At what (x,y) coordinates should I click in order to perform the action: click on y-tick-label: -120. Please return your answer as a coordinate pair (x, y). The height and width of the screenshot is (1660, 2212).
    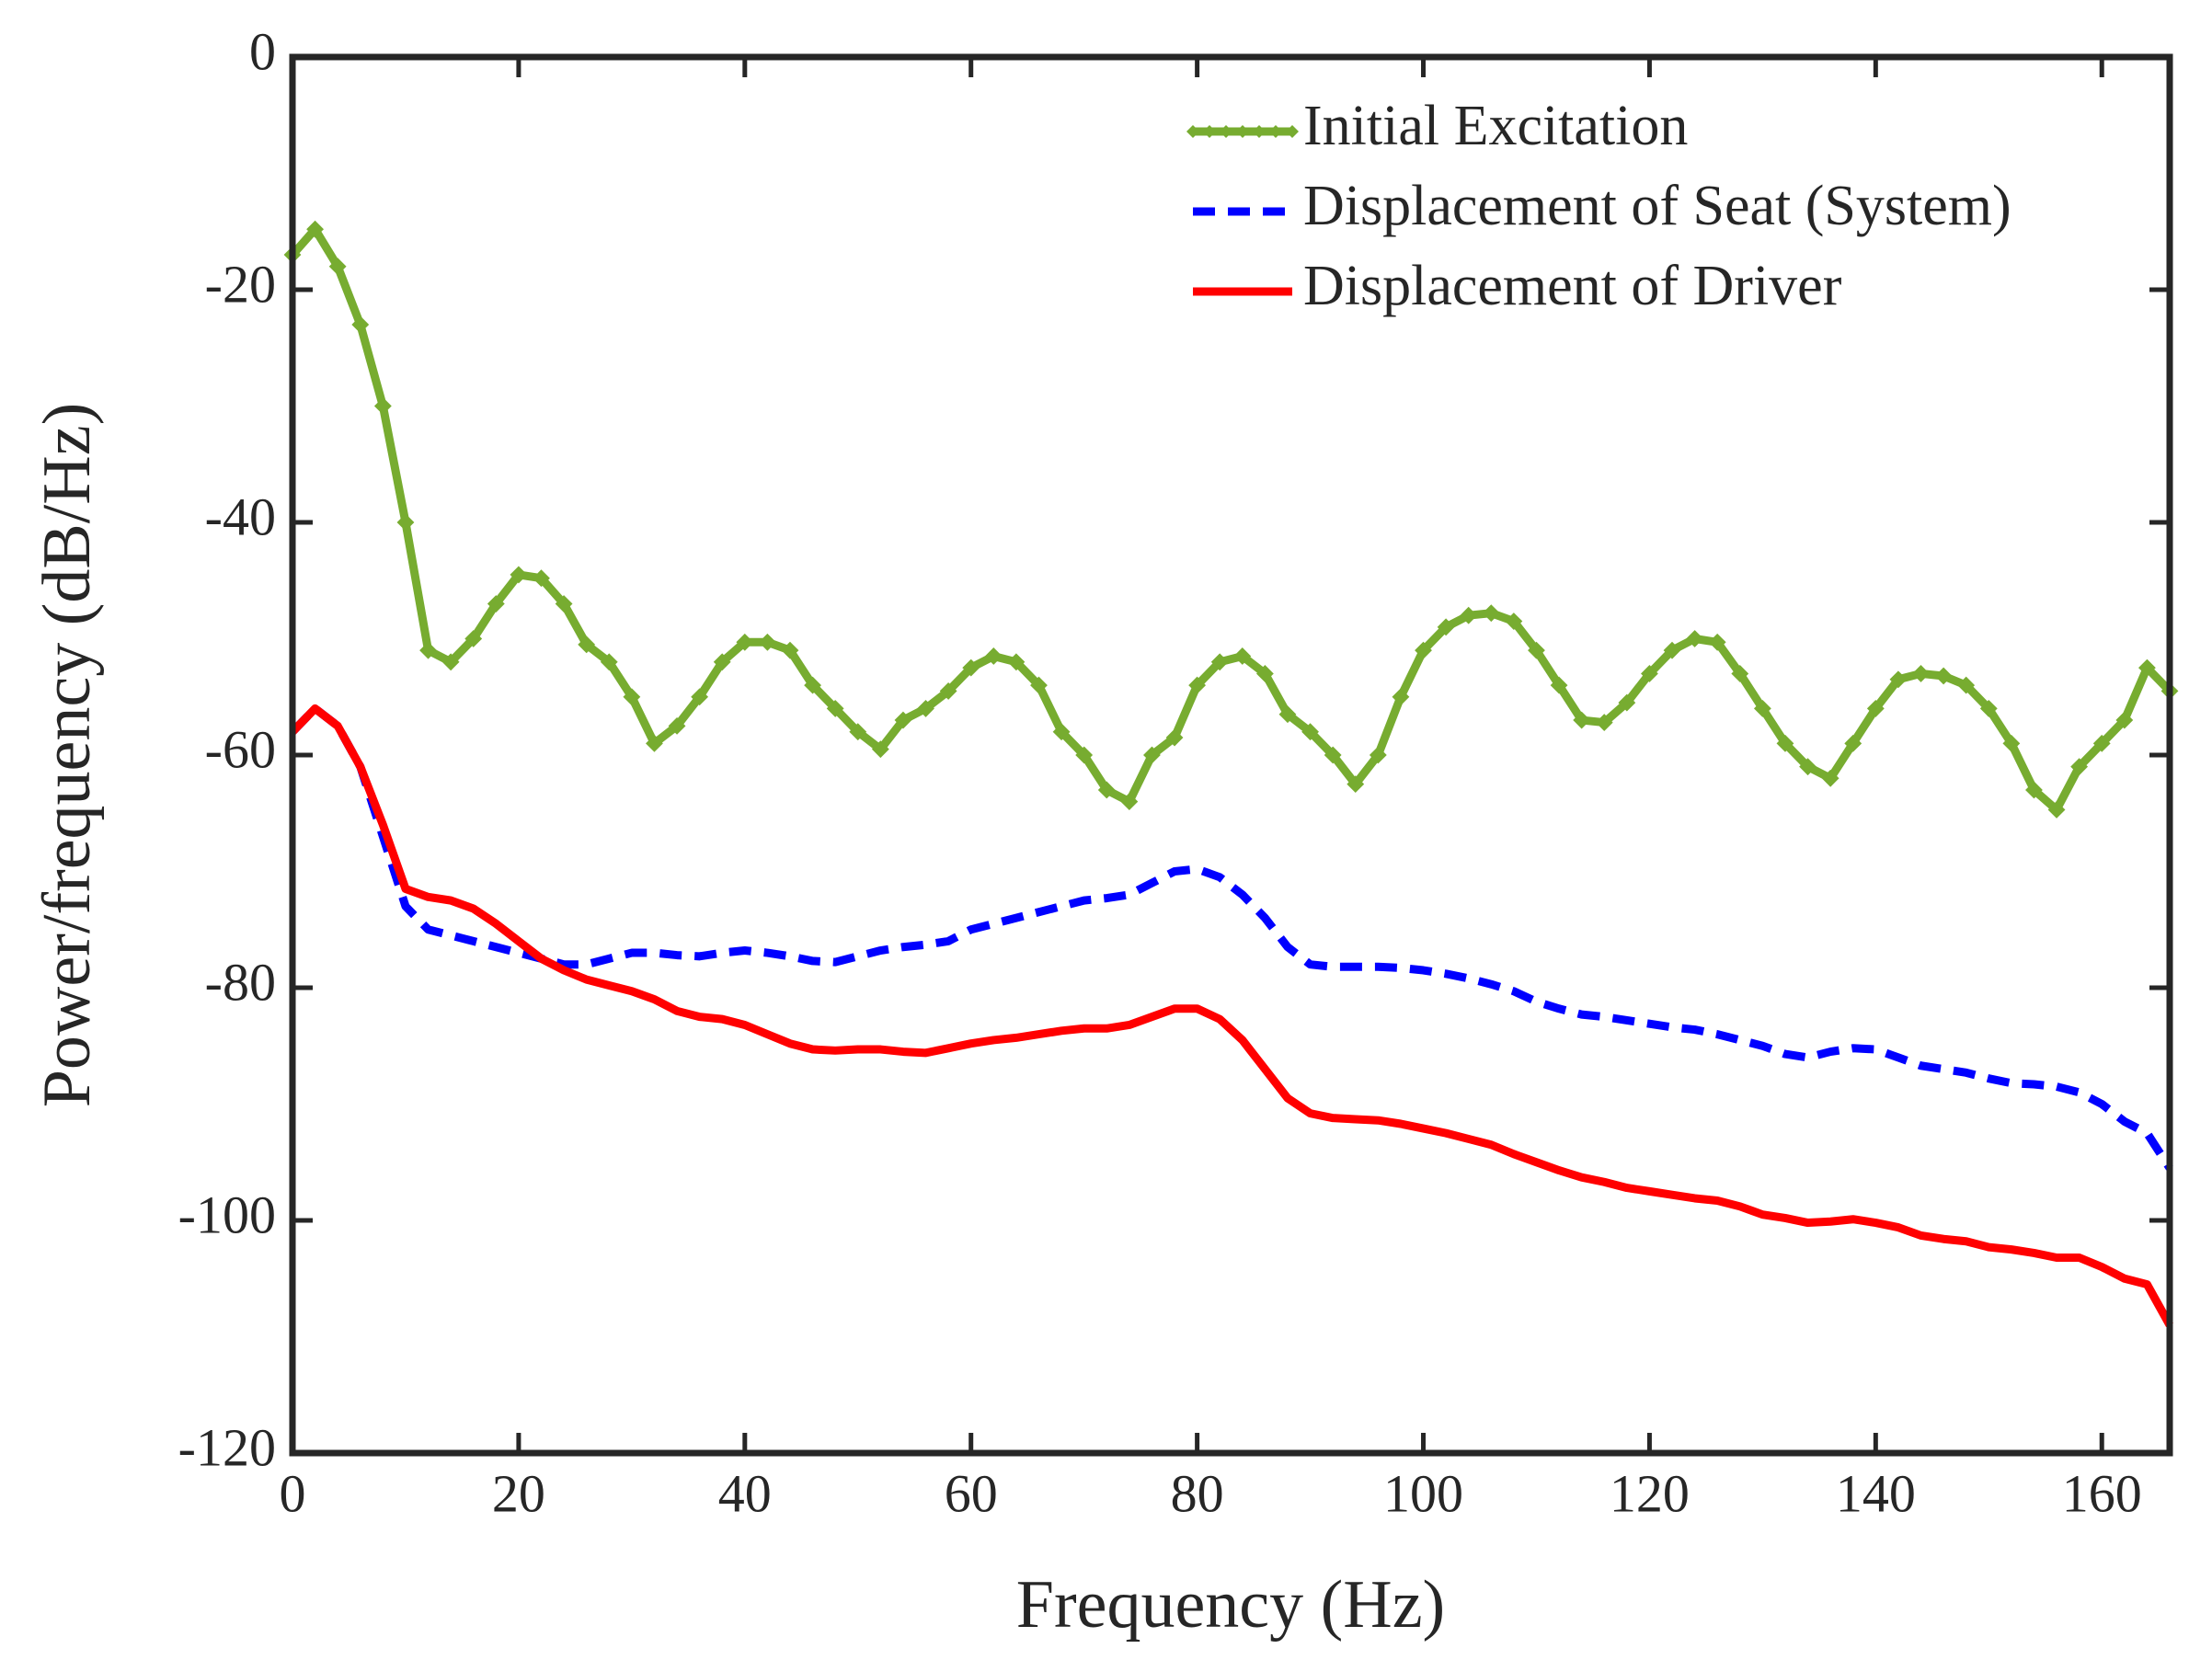
    Looking at the image, I should click on (227, 1447).